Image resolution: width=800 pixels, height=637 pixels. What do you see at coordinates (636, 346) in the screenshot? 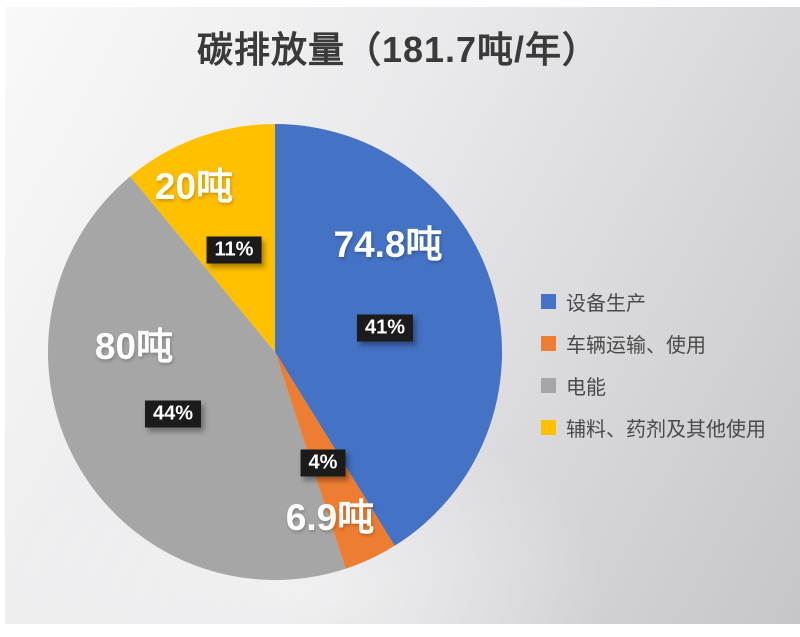
I see `legend-label-vehicle: 车辆运输、使用` at bounding box center [636, 346].